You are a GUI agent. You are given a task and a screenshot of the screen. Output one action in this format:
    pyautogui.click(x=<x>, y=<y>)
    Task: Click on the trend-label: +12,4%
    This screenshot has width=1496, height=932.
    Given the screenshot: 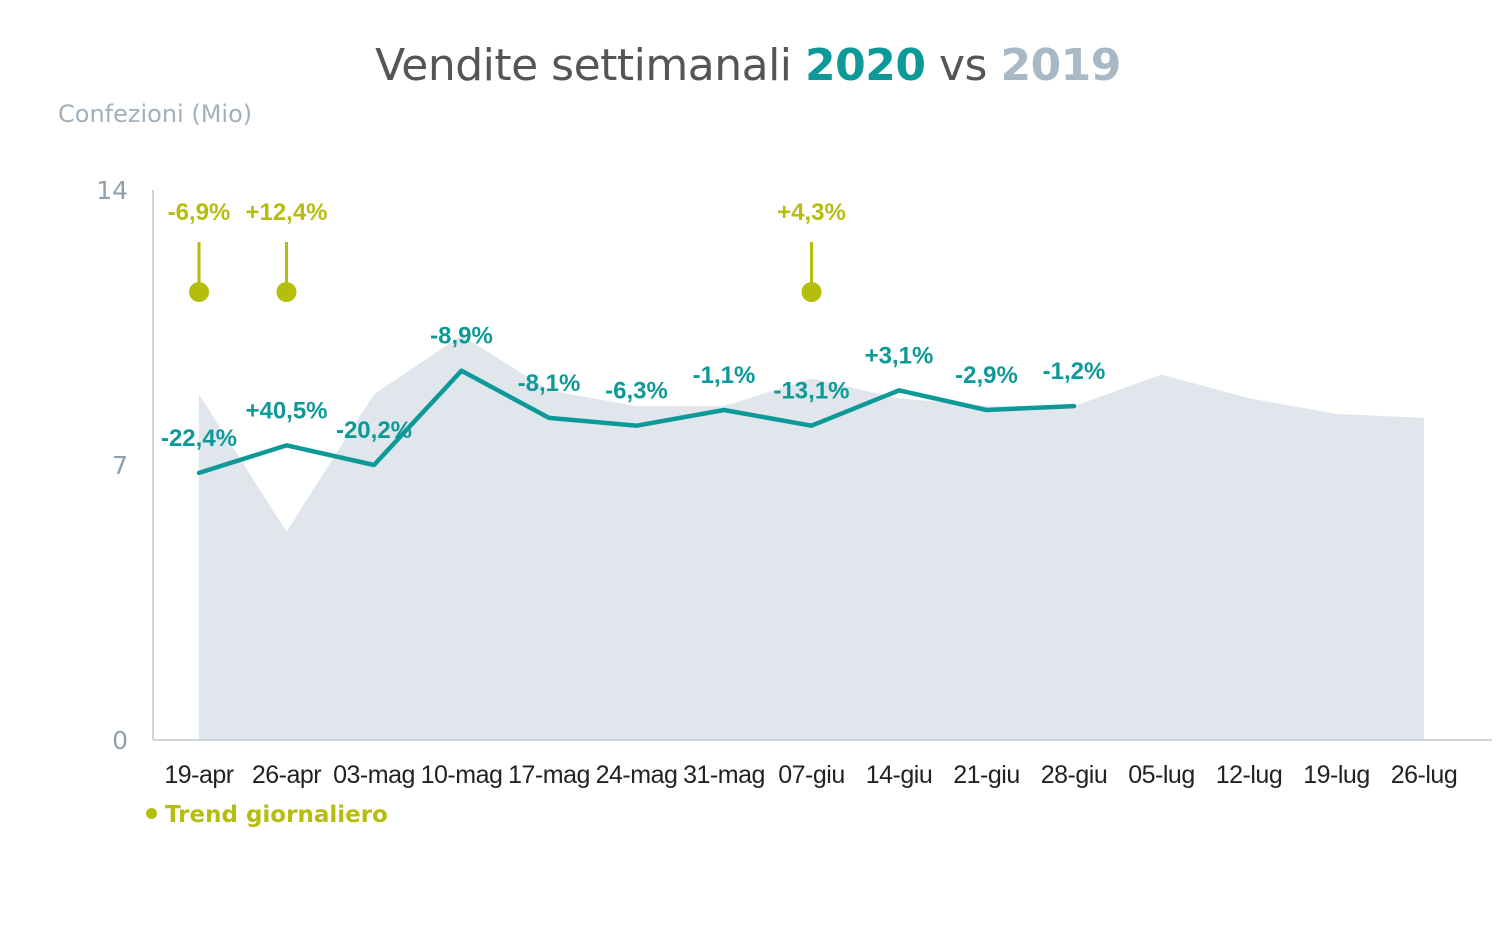 What is the action you would take?
    pyautogui.click(x=286, y=212)
    